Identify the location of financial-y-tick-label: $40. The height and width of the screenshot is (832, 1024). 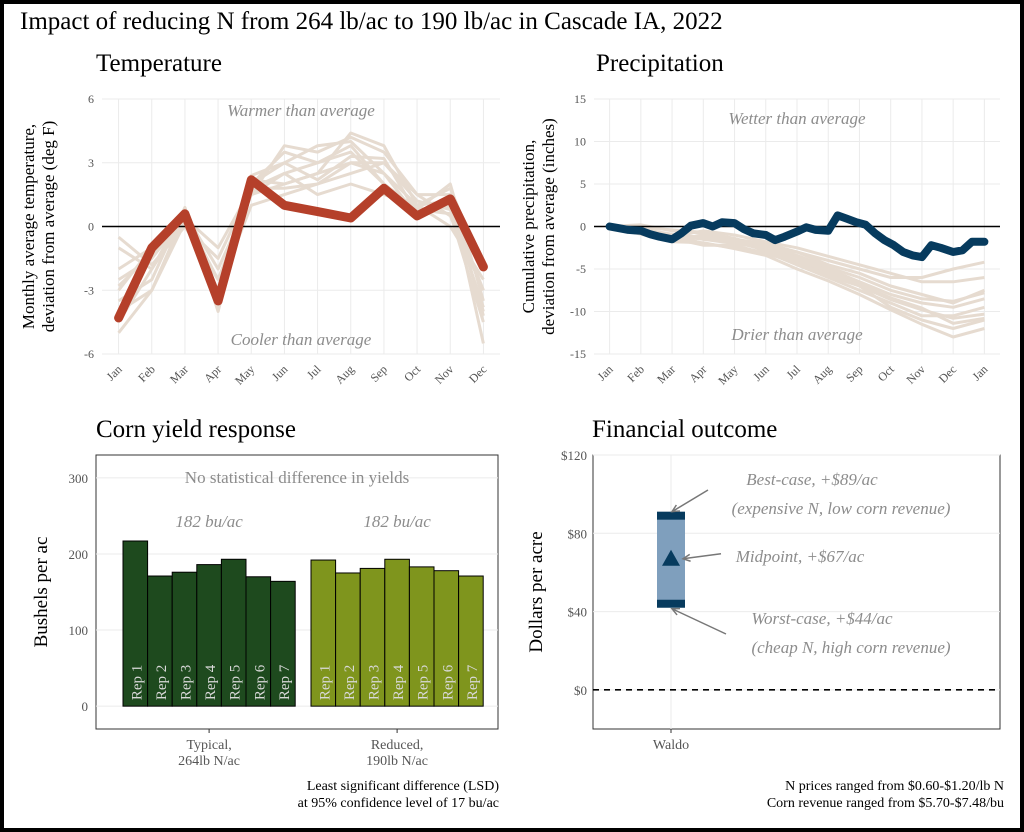
(578, 612).